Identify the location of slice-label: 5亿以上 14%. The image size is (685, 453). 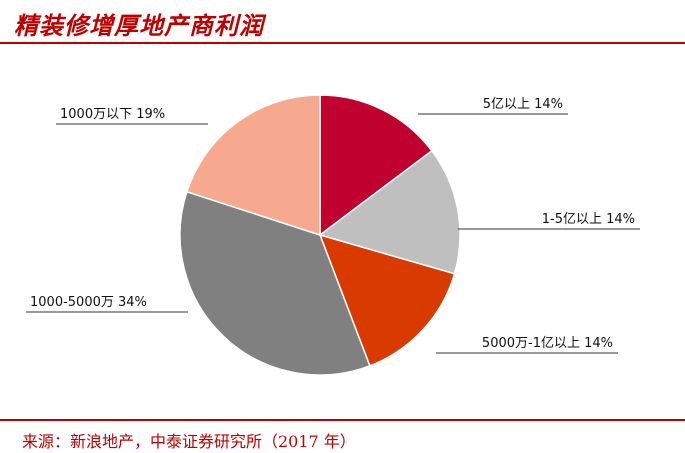
(523, 104).